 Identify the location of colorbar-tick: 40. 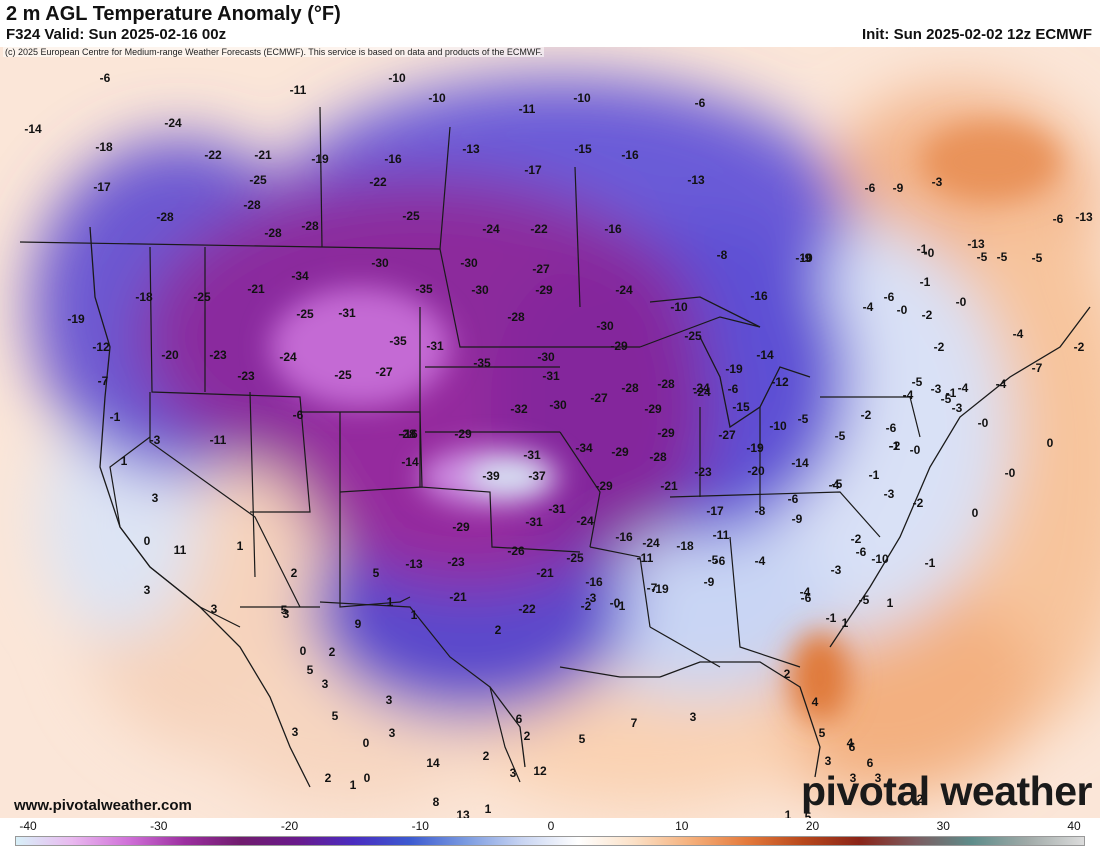
(1074, 826).